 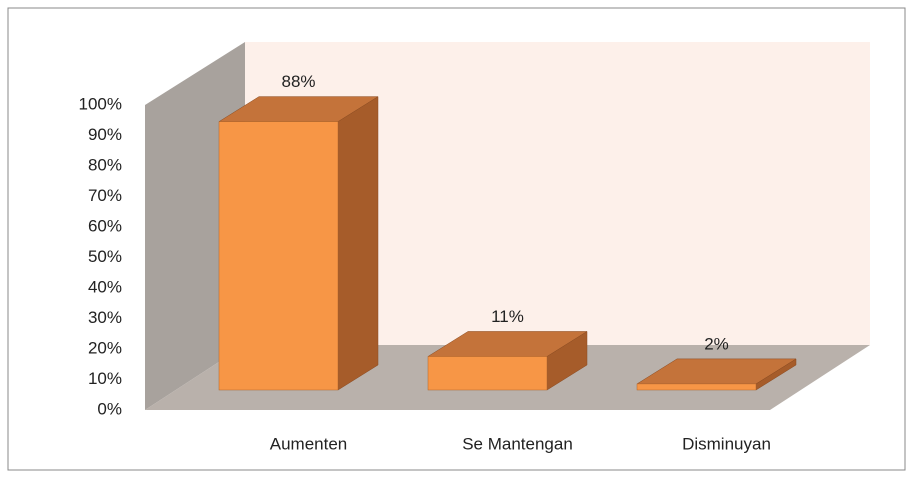 I want to click on y-tick-label: 90%, so click(x=105, y=134).